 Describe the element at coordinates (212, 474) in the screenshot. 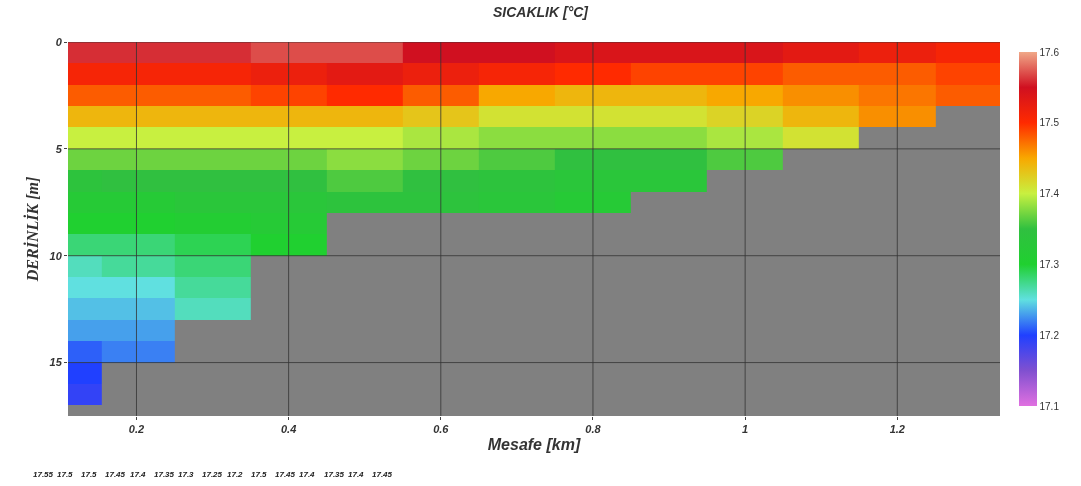

I see `text: 17.25` at that location.